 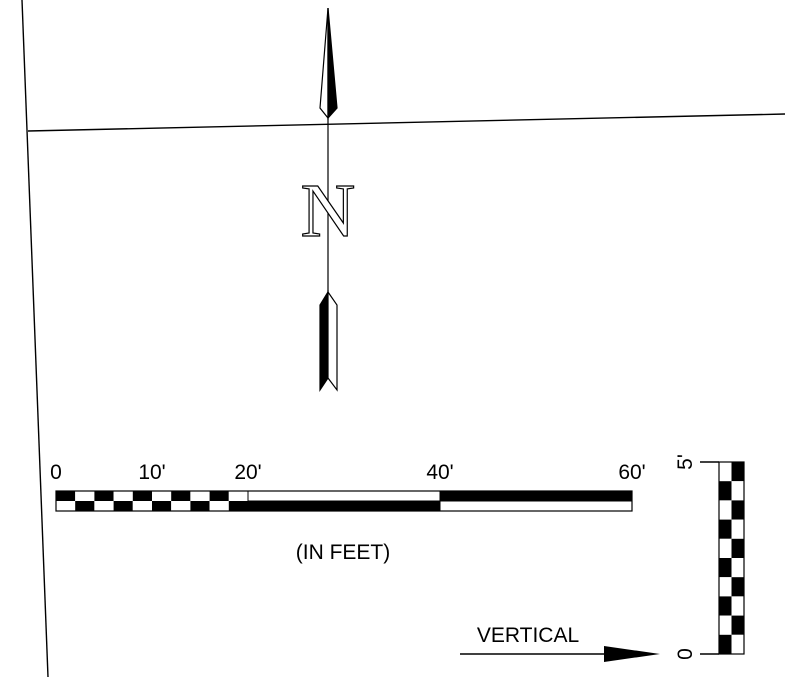 What do you see at coordinates (344, 506) in the screenshot?
I see `scale-segment-20-40-bottom` at bounding box center [344, 506].